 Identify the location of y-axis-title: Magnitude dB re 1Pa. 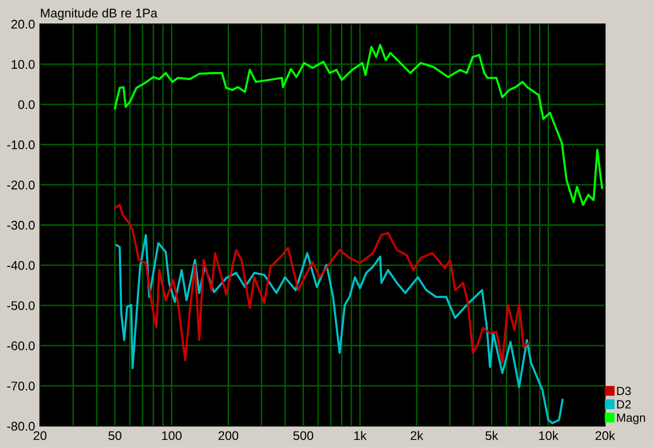
(99, 14).